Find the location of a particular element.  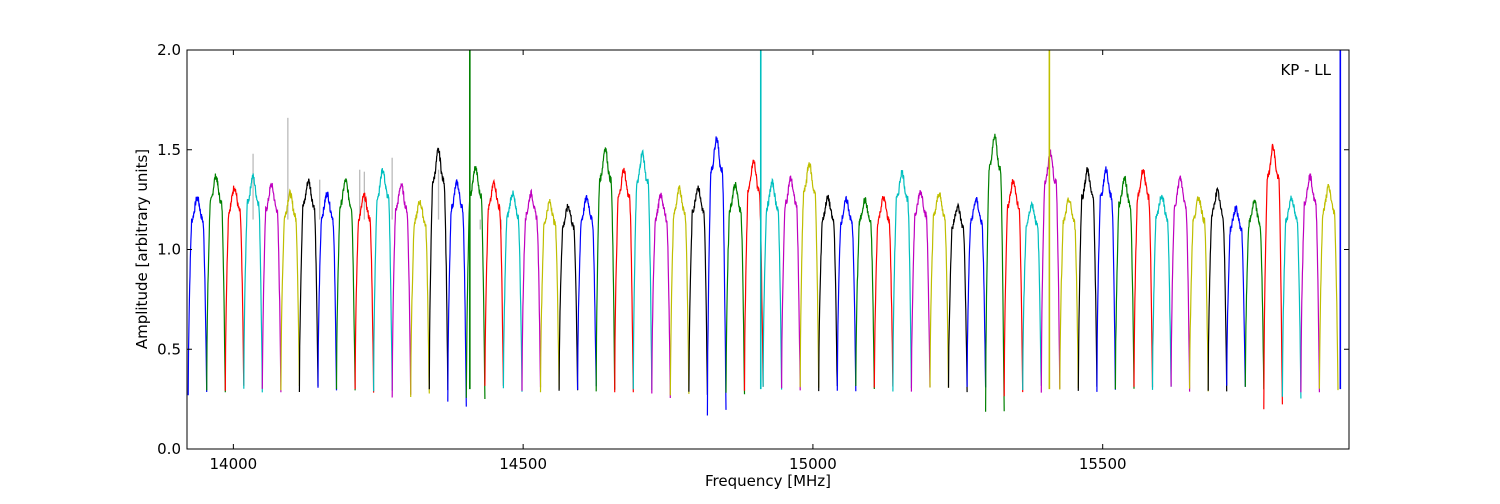

x-tick-label: 15000 is located at coordinates (813, 464).